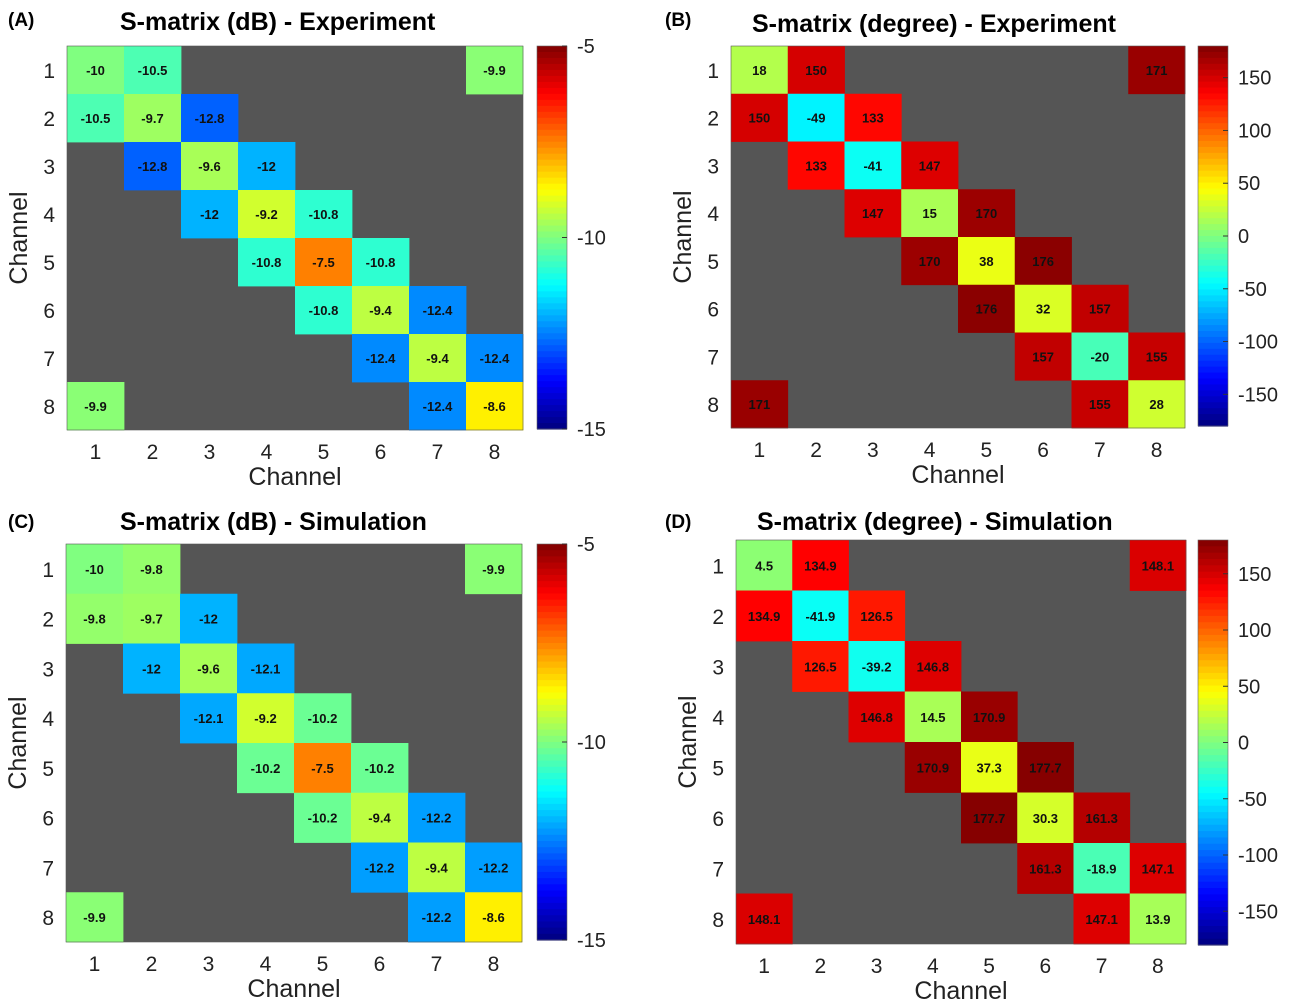 The image size is (1290, 1003). I want to click on y-tick-label: 6, so click(49, 311).